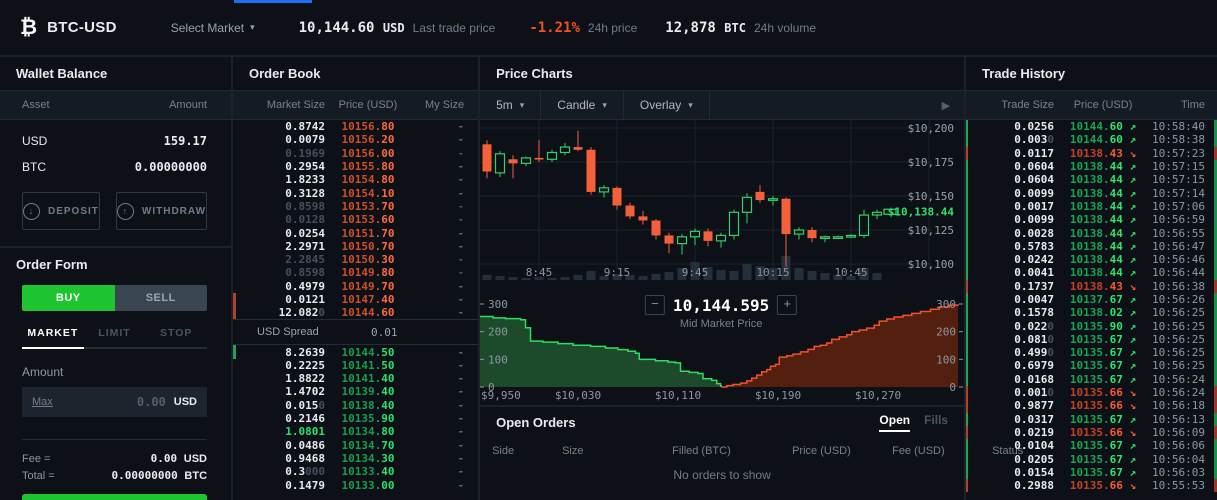 This screenshot has height=500, width=1217. Describe the element at coordinates (501, 395) in the screenshot. I see `svg-text: $9,950` at that location.